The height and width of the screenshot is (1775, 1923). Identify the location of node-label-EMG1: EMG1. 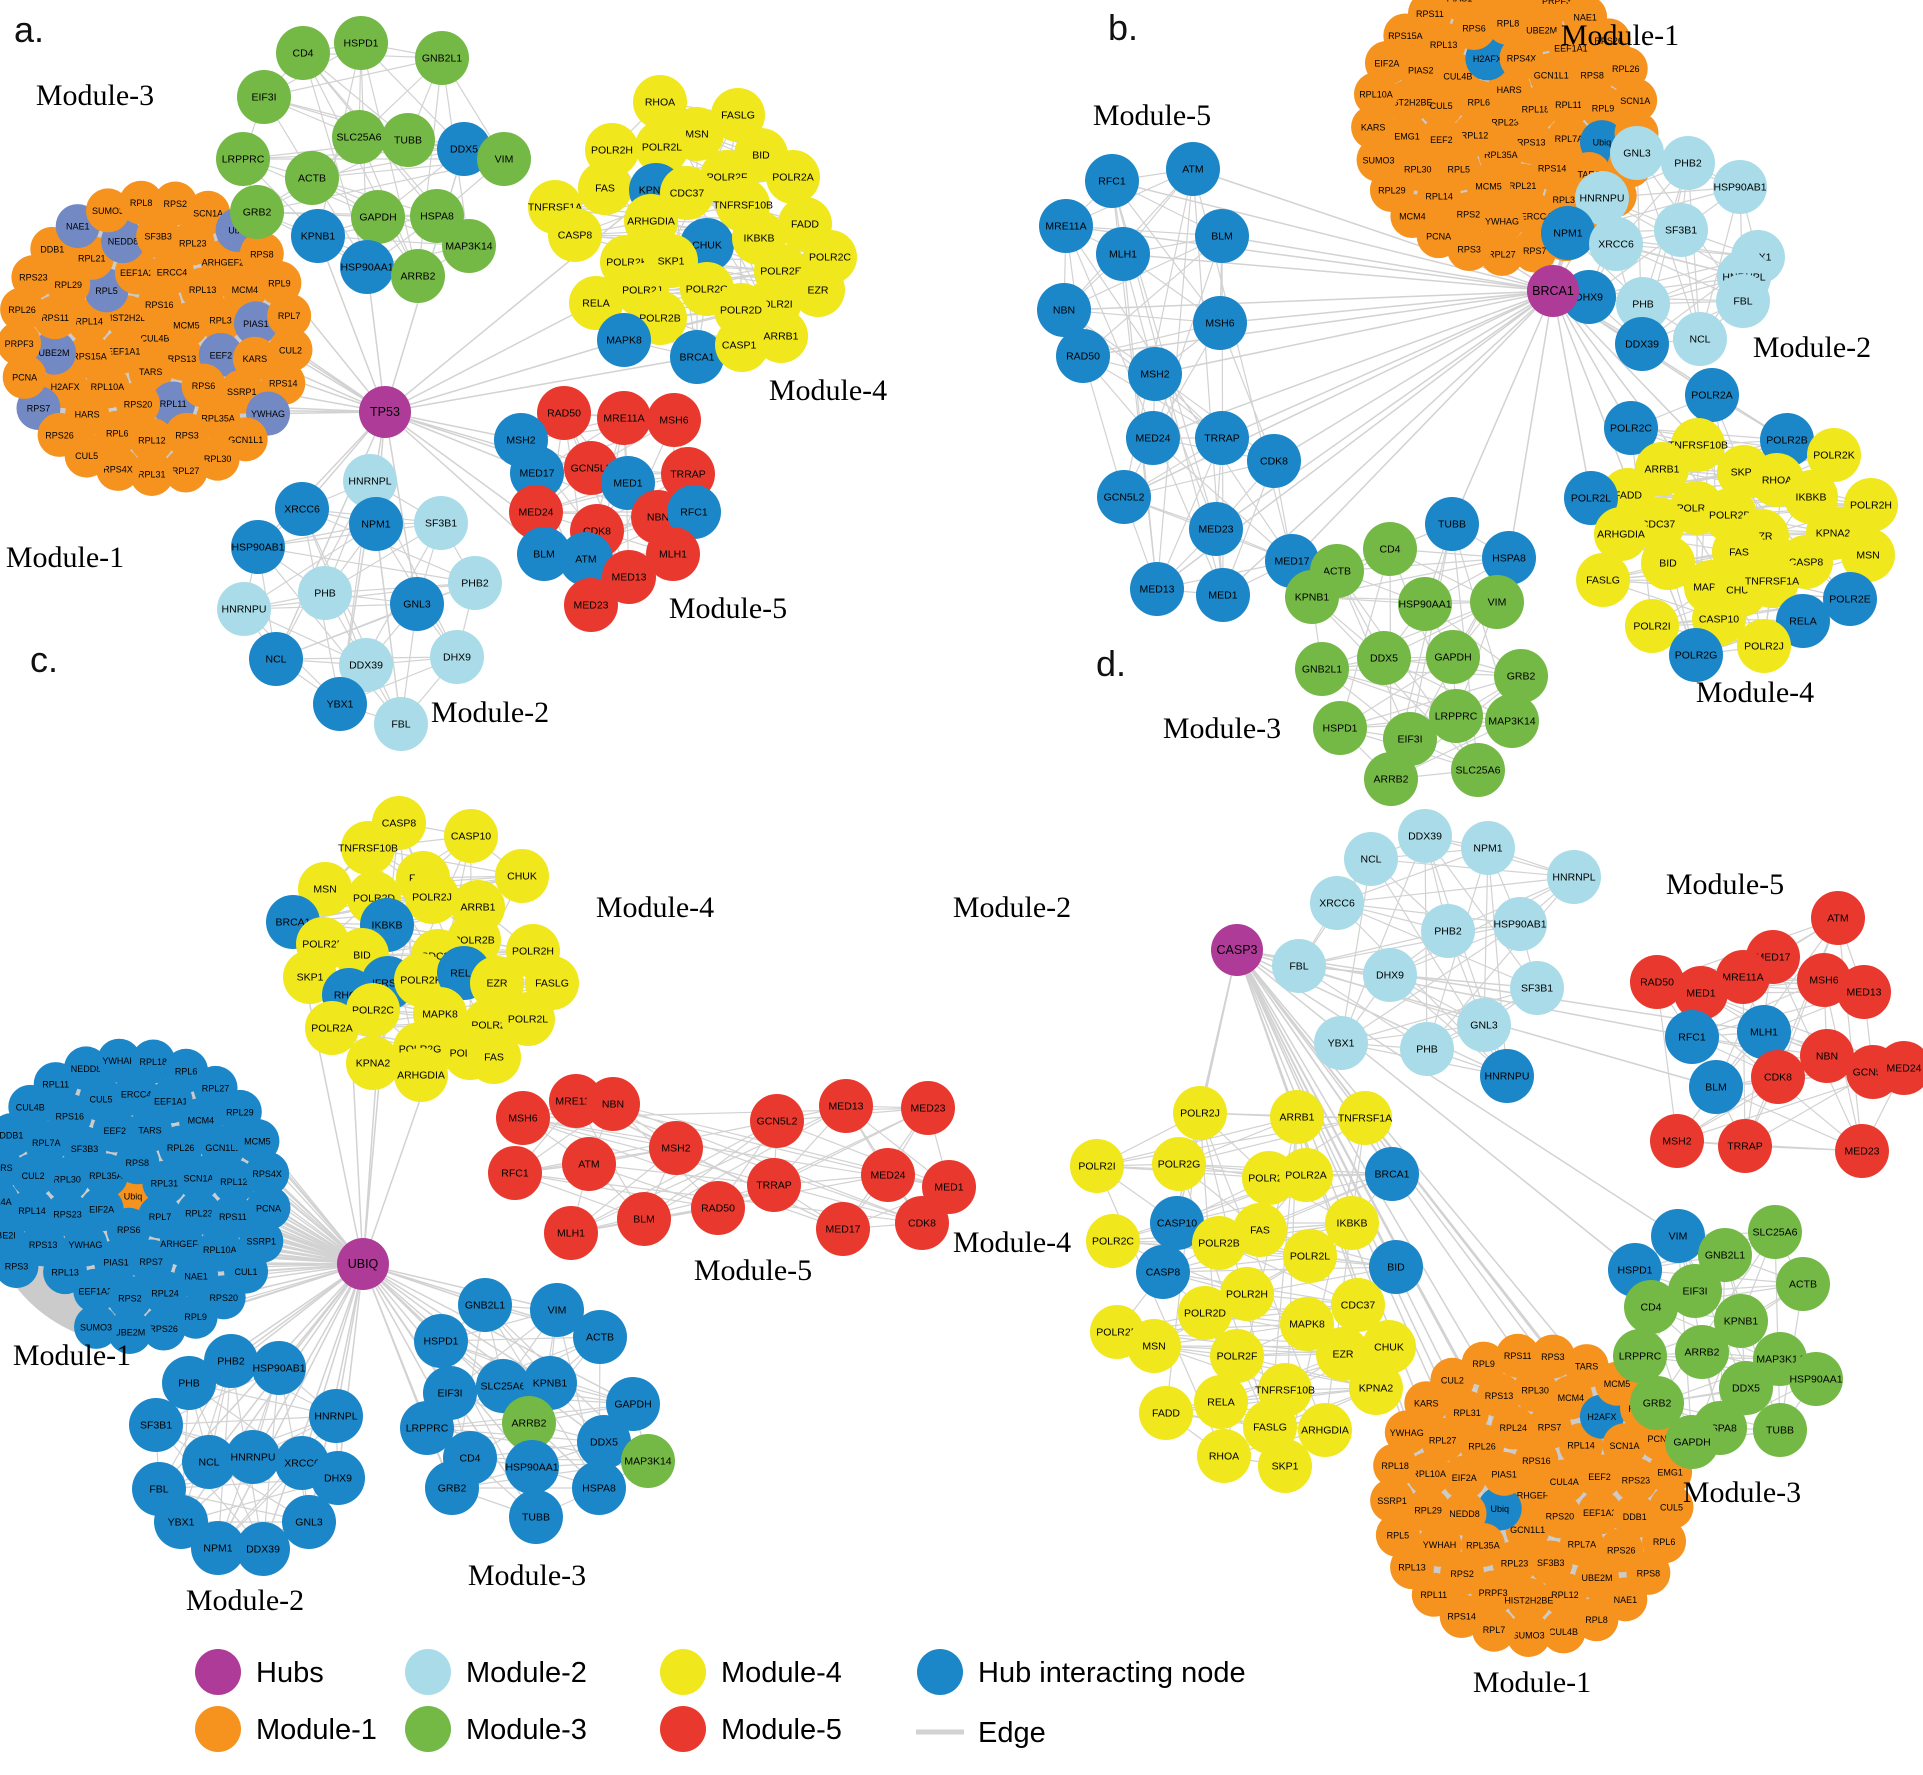
(1407, 137).